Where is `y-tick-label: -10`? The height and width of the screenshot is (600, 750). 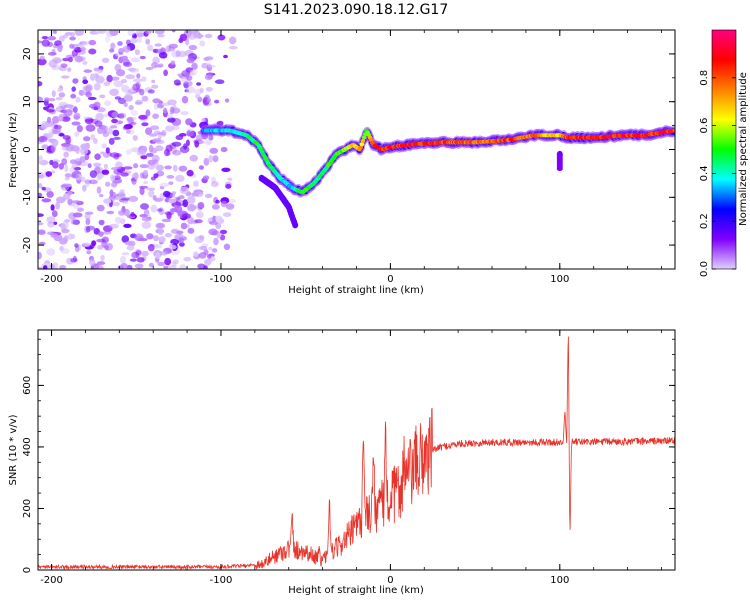
y-tick-label: -10 is located at coordinates (27, 197).